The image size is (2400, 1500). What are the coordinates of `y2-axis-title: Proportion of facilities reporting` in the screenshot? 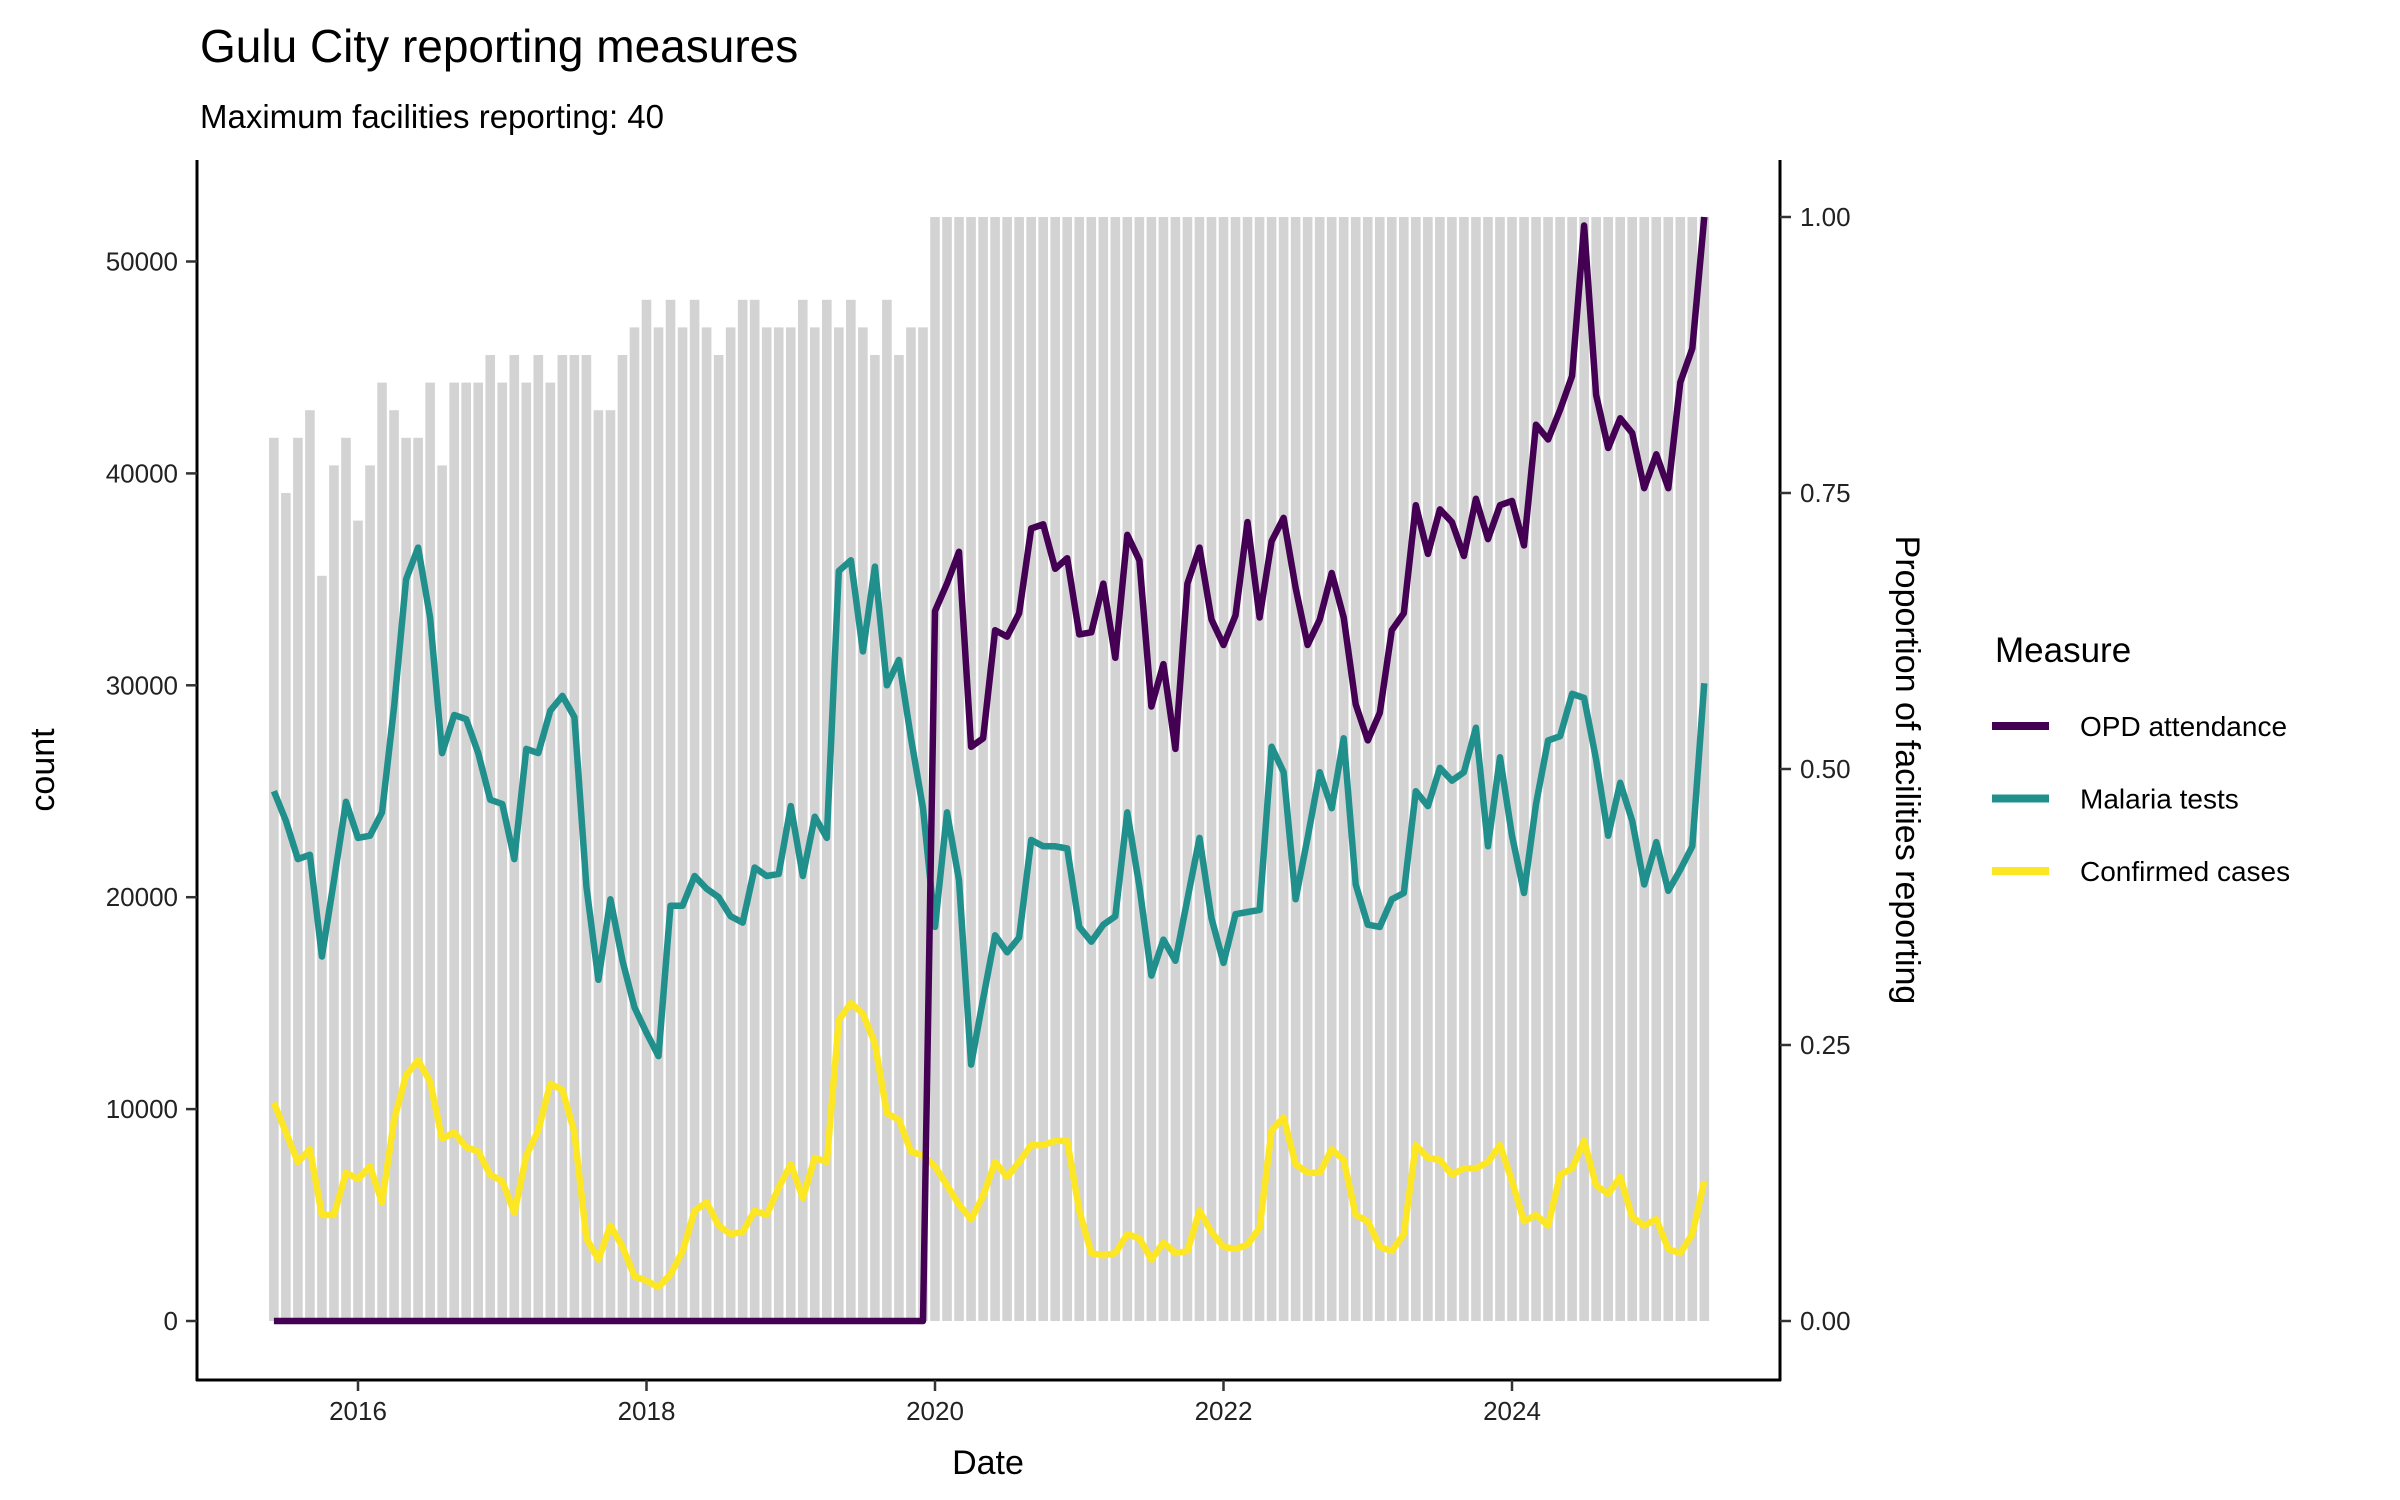 It's located at (1907, 770).